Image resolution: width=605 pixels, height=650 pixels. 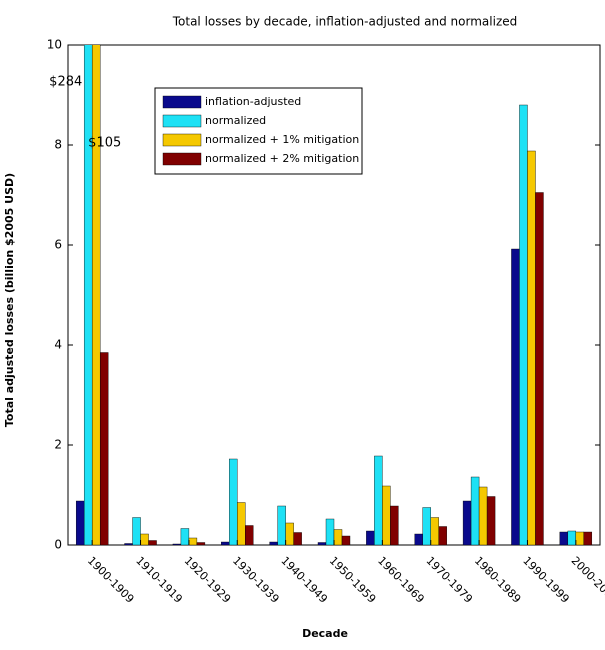 What do you see at coordinates (58, 145) in the screenshot?
I see `y-tick-label: 8` at bounding box center [58, 145].